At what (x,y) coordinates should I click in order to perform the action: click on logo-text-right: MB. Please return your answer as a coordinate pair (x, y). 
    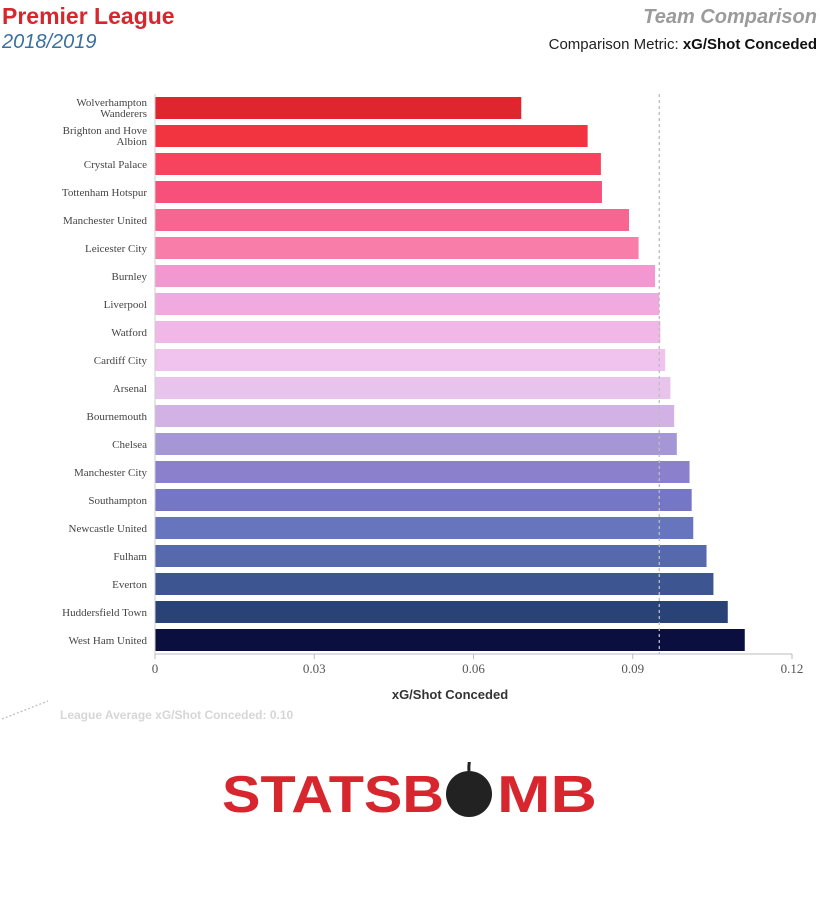
    Looking at the image, I should click on (547, 794).